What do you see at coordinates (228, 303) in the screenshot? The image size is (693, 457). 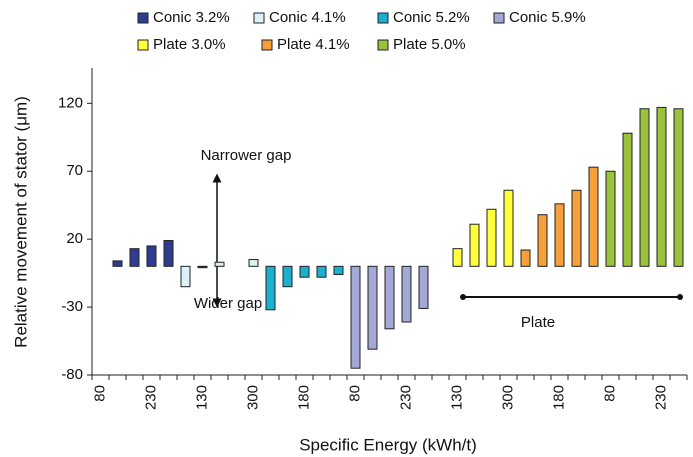 I see `annotation: Wider gap` at bounding box center [228, 303].